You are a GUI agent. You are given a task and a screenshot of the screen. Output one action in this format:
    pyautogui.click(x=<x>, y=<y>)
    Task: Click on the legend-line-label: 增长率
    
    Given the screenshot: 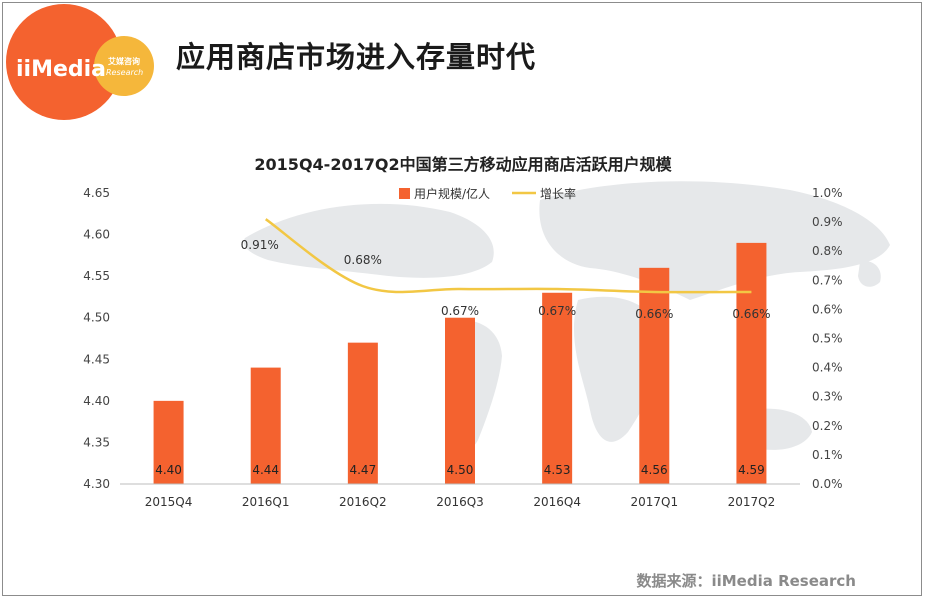 What is the action you would take?
    pyautogui.click(x=558, y=193)
    